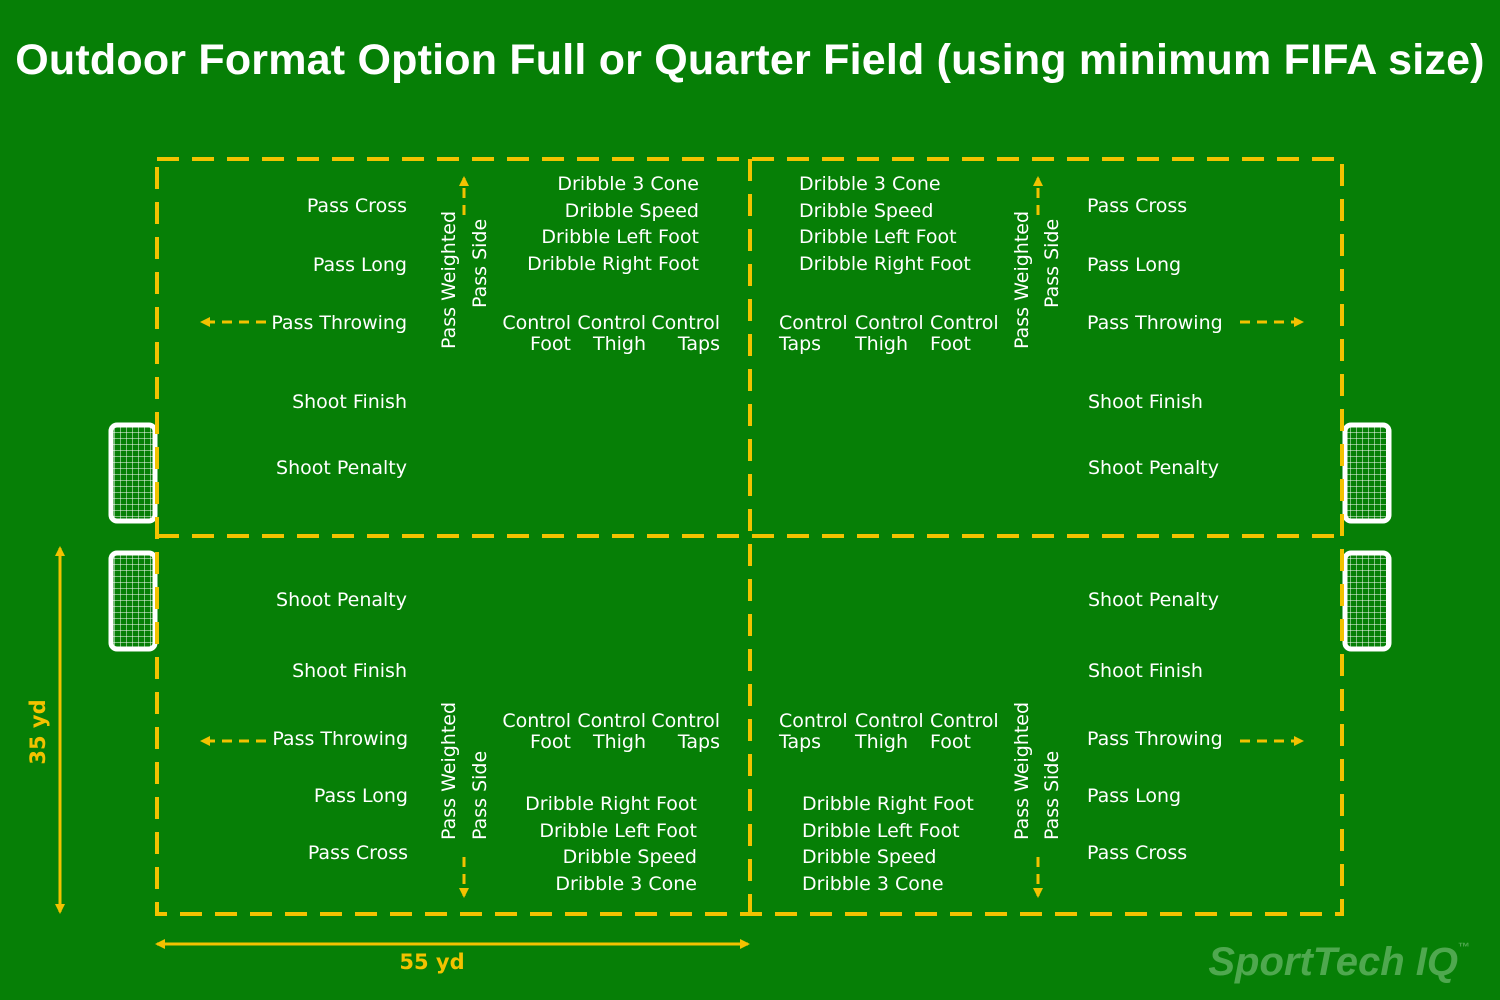 The image size is (1500, 1000). I want to click on height-dimension-label: 35 yd, so click(38, 731).